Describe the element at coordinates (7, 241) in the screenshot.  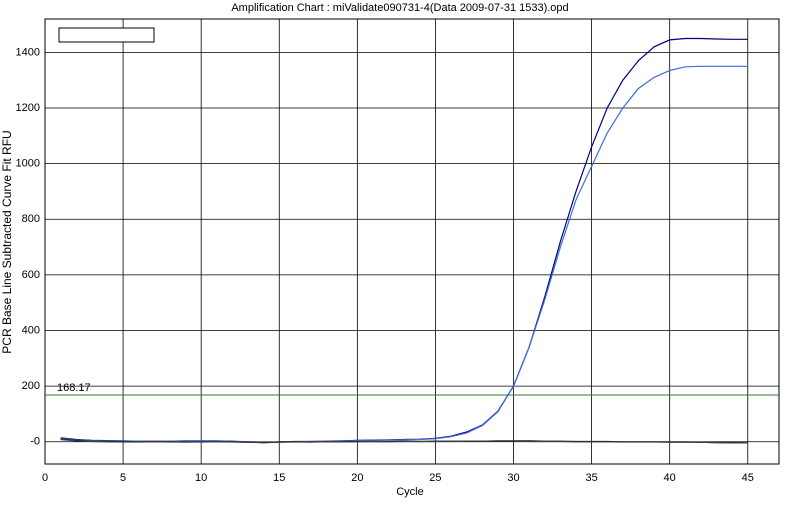
I see `y-axis-label: PCR Base Line Subtracted Curve Fit RFU` at that location.